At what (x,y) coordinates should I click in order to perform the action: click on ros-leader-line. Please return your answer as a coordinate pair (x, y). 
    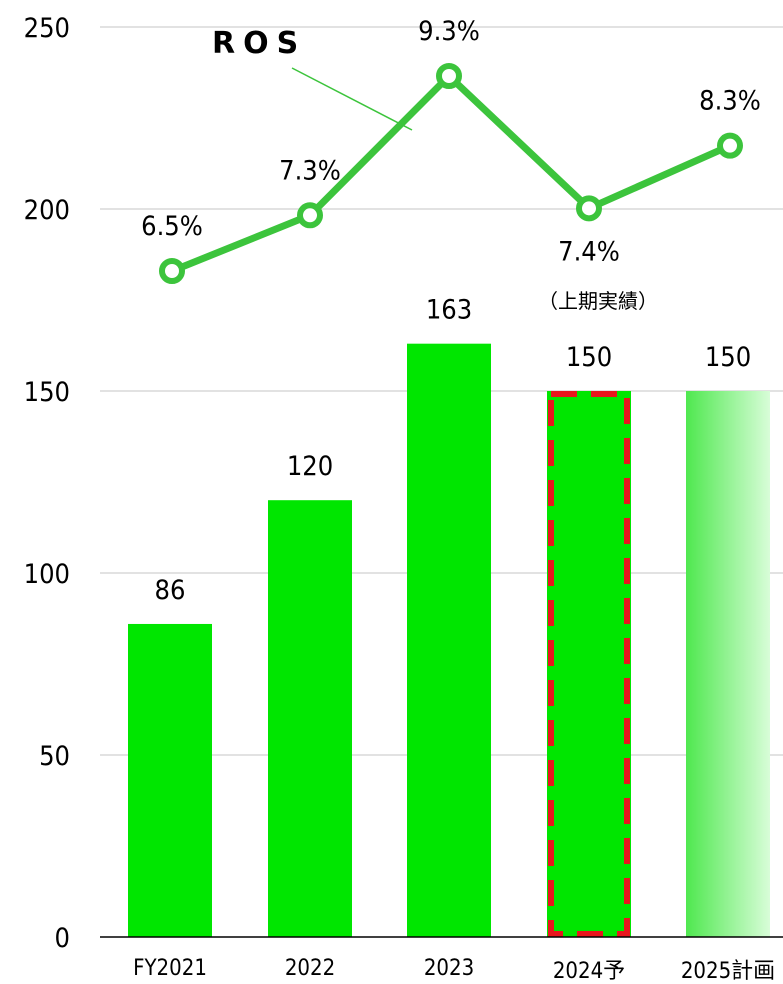
    Looking at the image, I should click on (352, 99).